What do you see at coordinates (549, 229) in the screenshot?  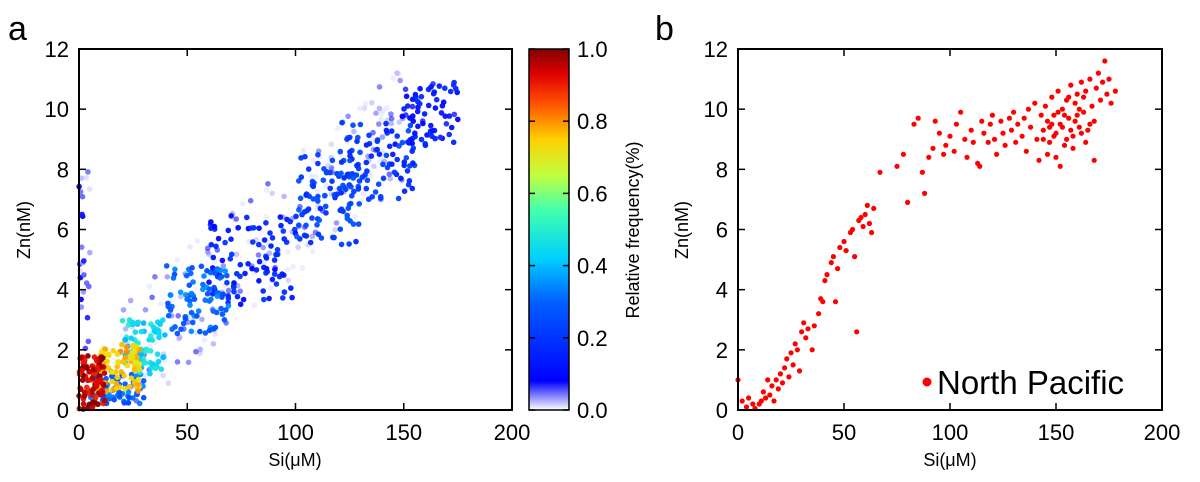 I see `colorbar-gradient` at bounding box center [549, 229].